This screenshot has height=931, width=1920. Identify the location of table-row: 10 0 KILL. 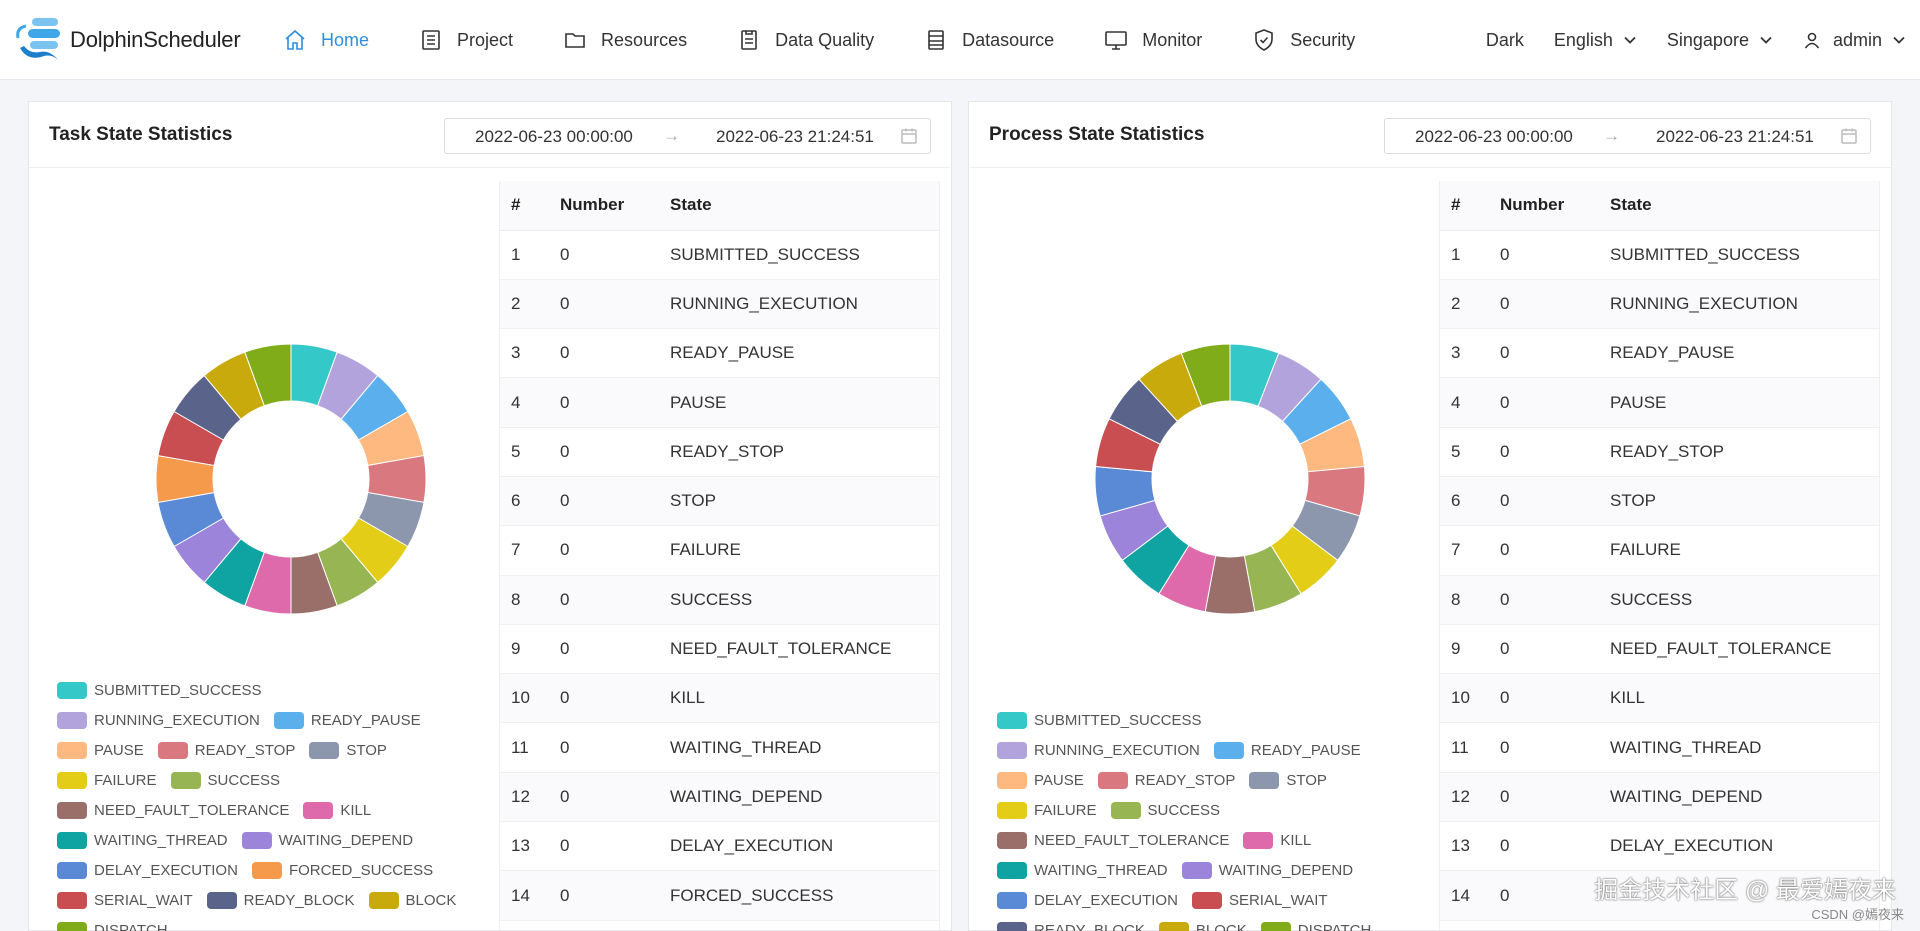
(719, 698).